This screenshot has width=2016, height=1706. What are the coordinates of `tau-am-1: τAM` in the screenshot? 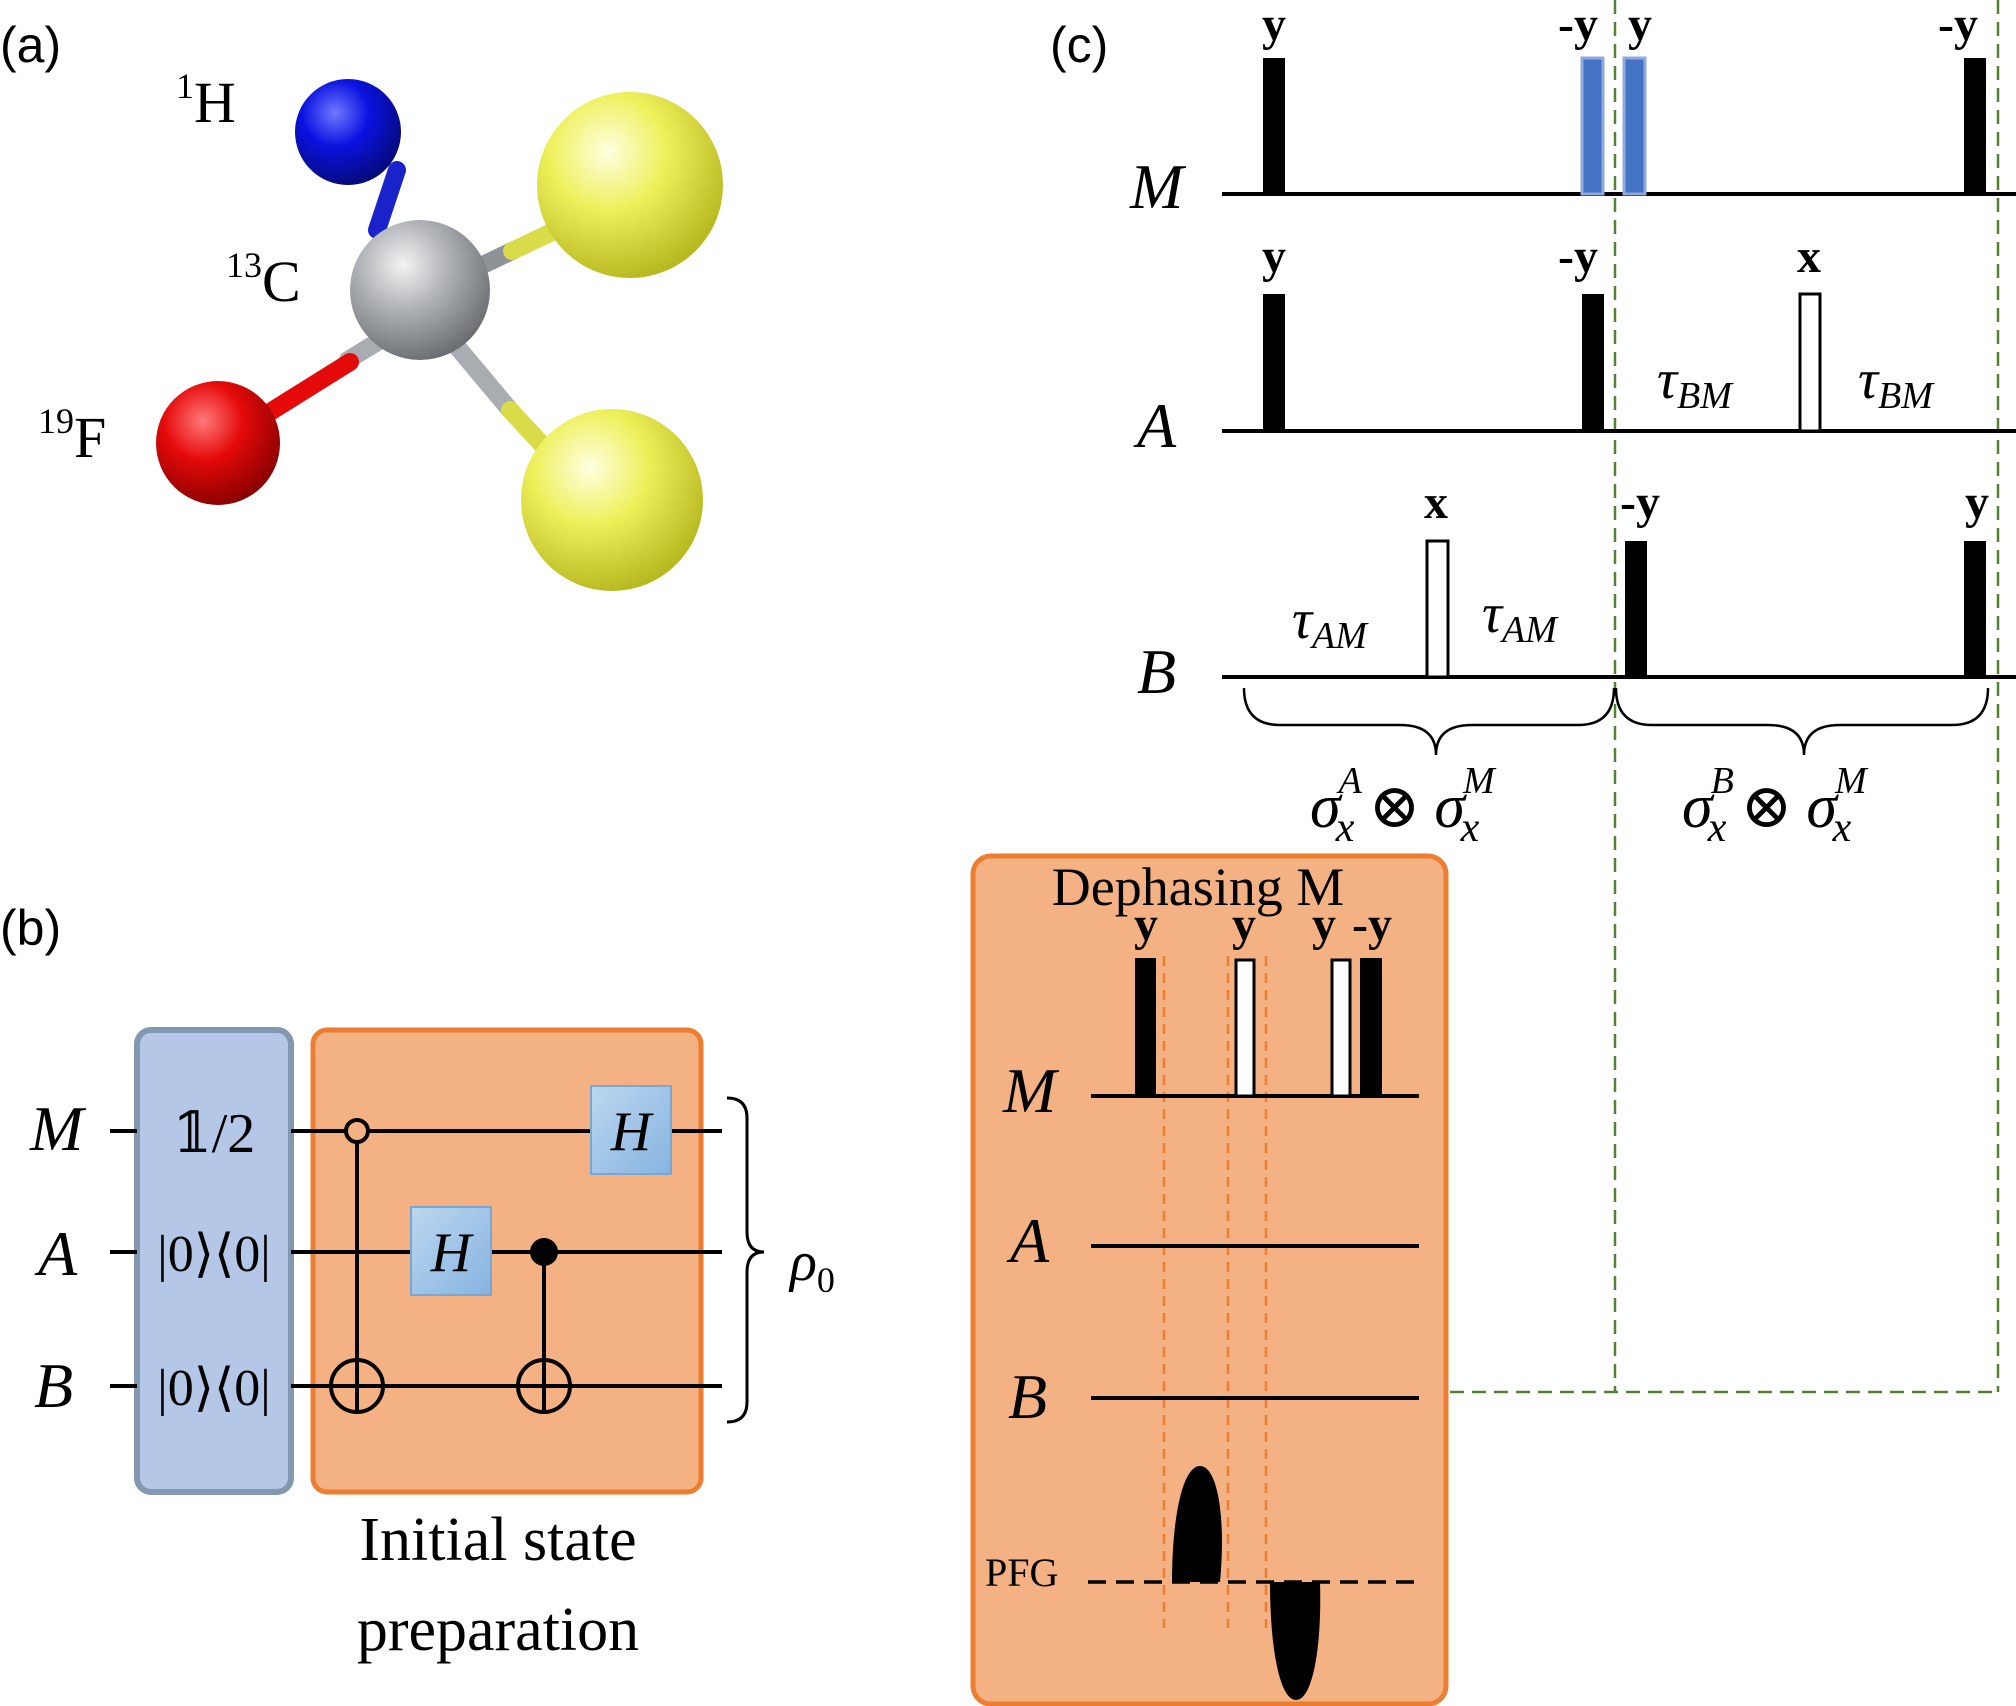 It's located at (1330, 623).